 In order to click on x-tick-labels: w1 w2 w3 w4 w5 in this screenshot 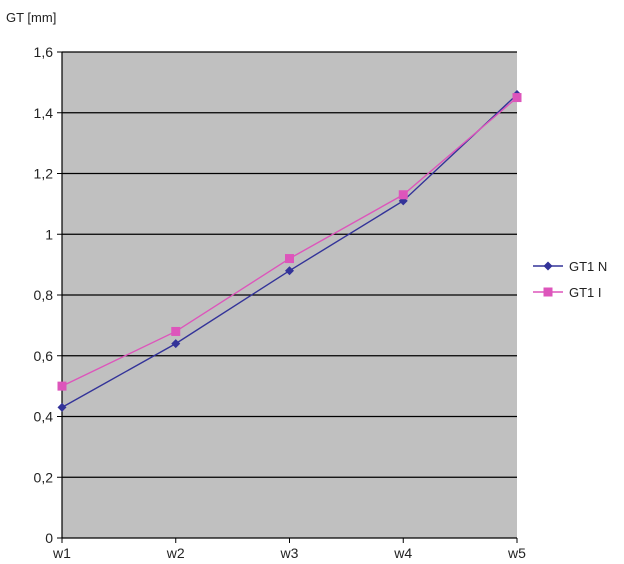, I will do `click(289, 553)`.